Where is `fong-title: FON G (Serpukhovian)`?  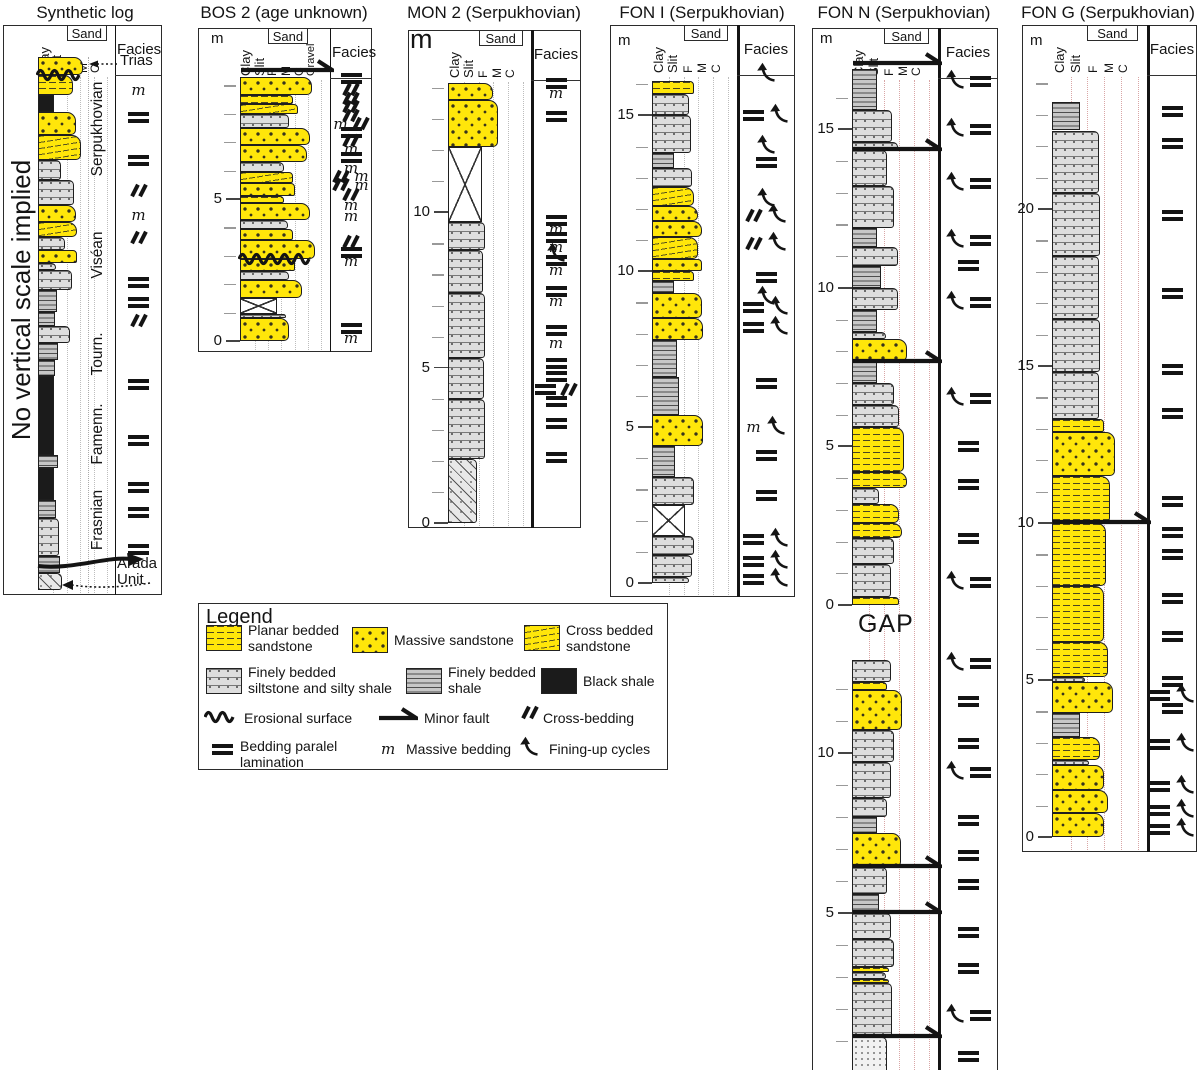 fong-title: FON G (Serpukhovian) is located at coordinates (1108, 12).